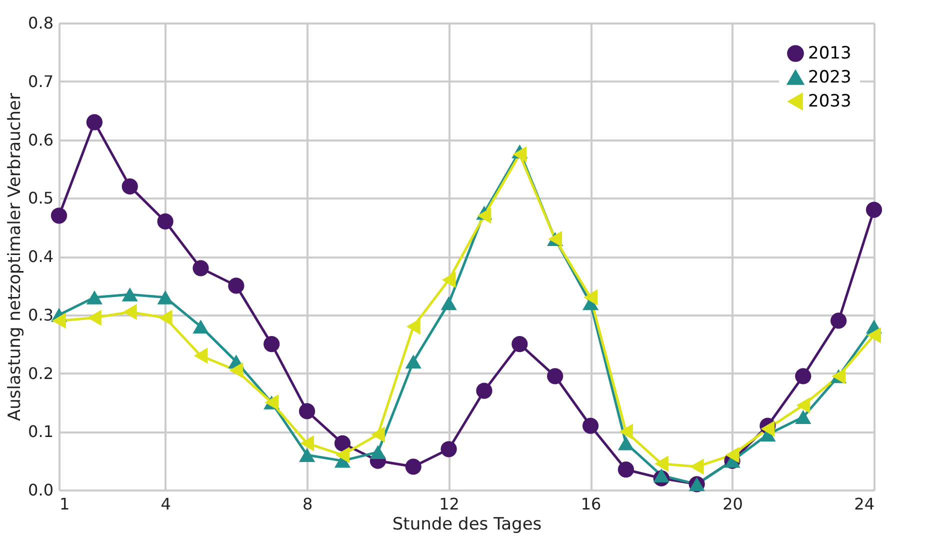  I want to click on legend-label: 2023, so click(830, 78).